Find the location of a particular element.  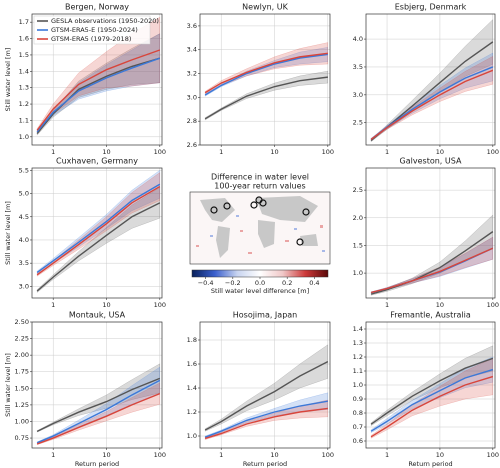

legend-label: GESLA observations (1950-2020) is located at coordinates (105, 21).